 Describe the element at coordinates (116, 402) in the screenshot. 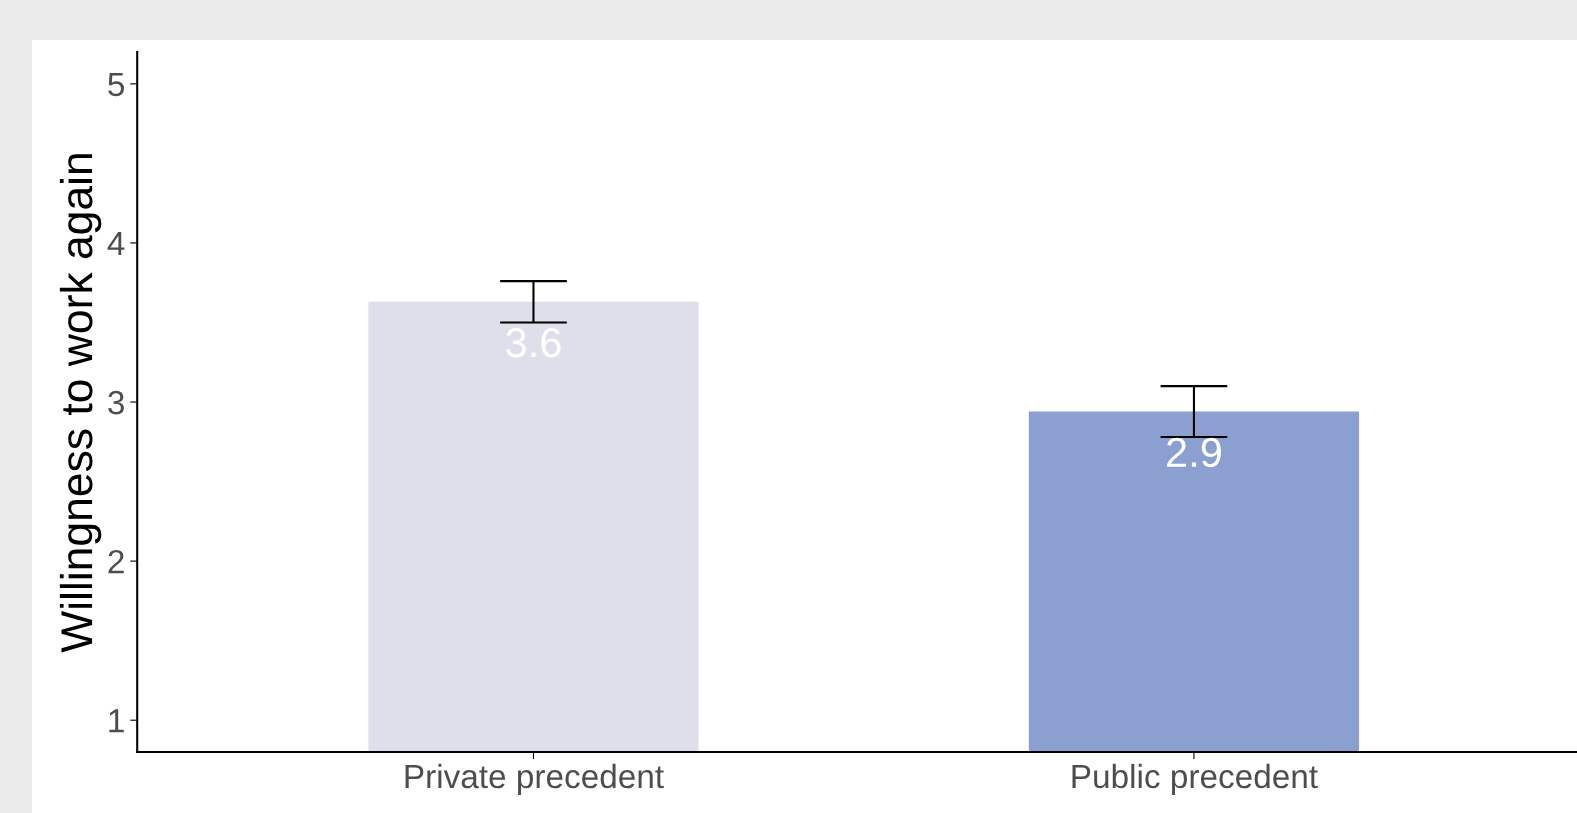

I see `y-tick-label: 3` at that location.